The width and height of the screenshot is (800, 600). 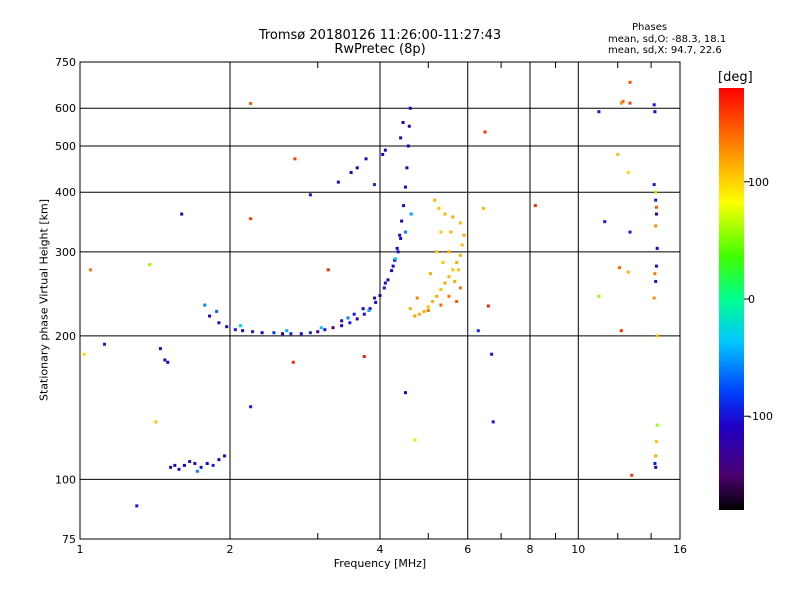 What do you see at coordinates (230, 549) in the screenshot?
I see `x-tick-label: 2` at bounding box center [230, 549].